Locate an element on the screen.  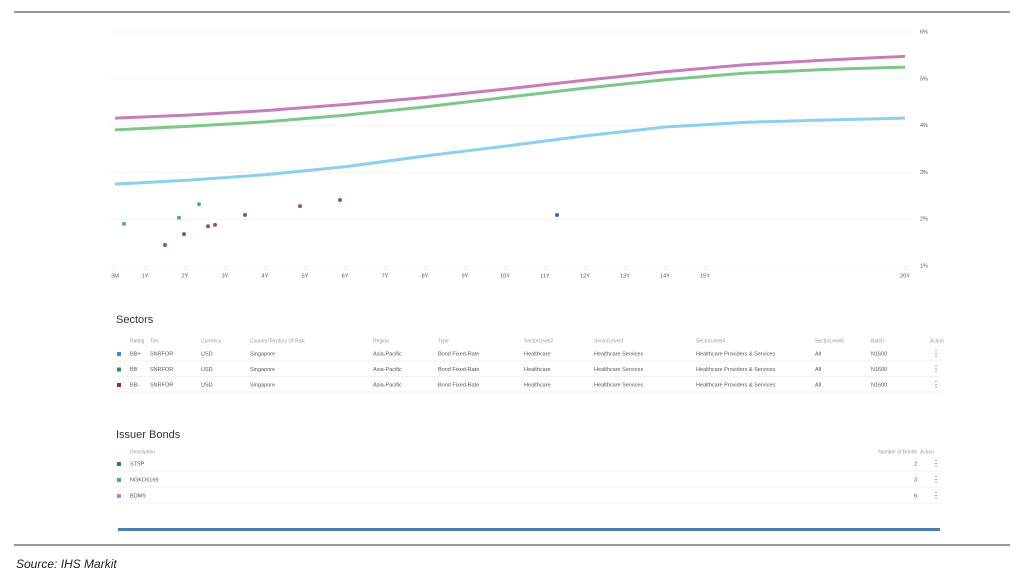
column-header: Description is located at coordinates (142, 452).